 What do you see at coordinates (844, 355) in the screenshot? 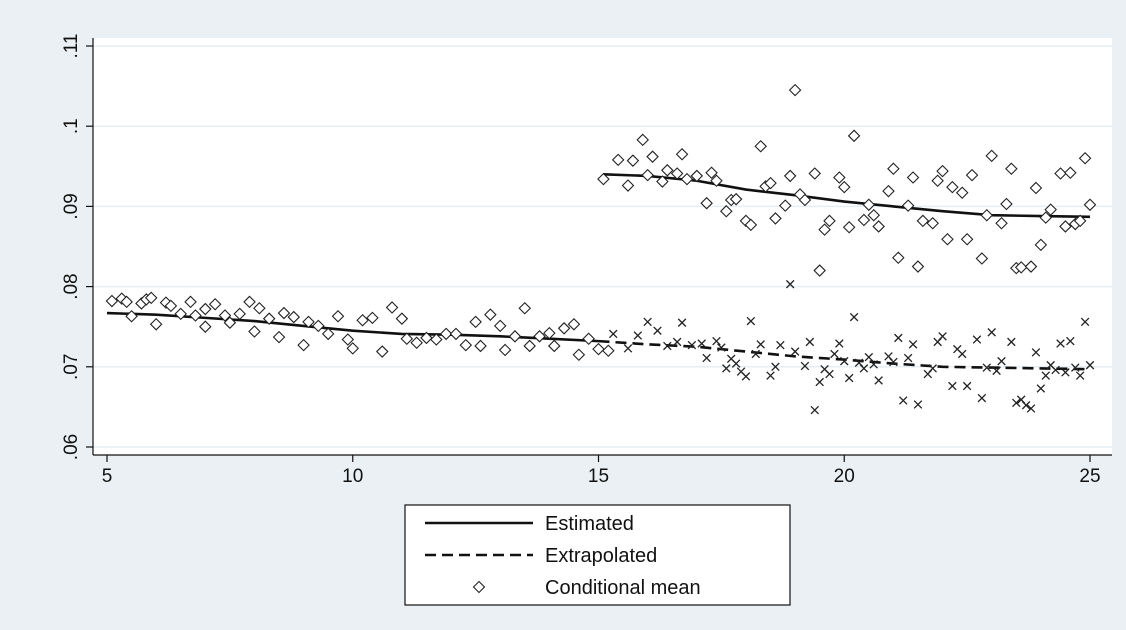
I see `extrapolated-line` at bounding box center [844, 355].